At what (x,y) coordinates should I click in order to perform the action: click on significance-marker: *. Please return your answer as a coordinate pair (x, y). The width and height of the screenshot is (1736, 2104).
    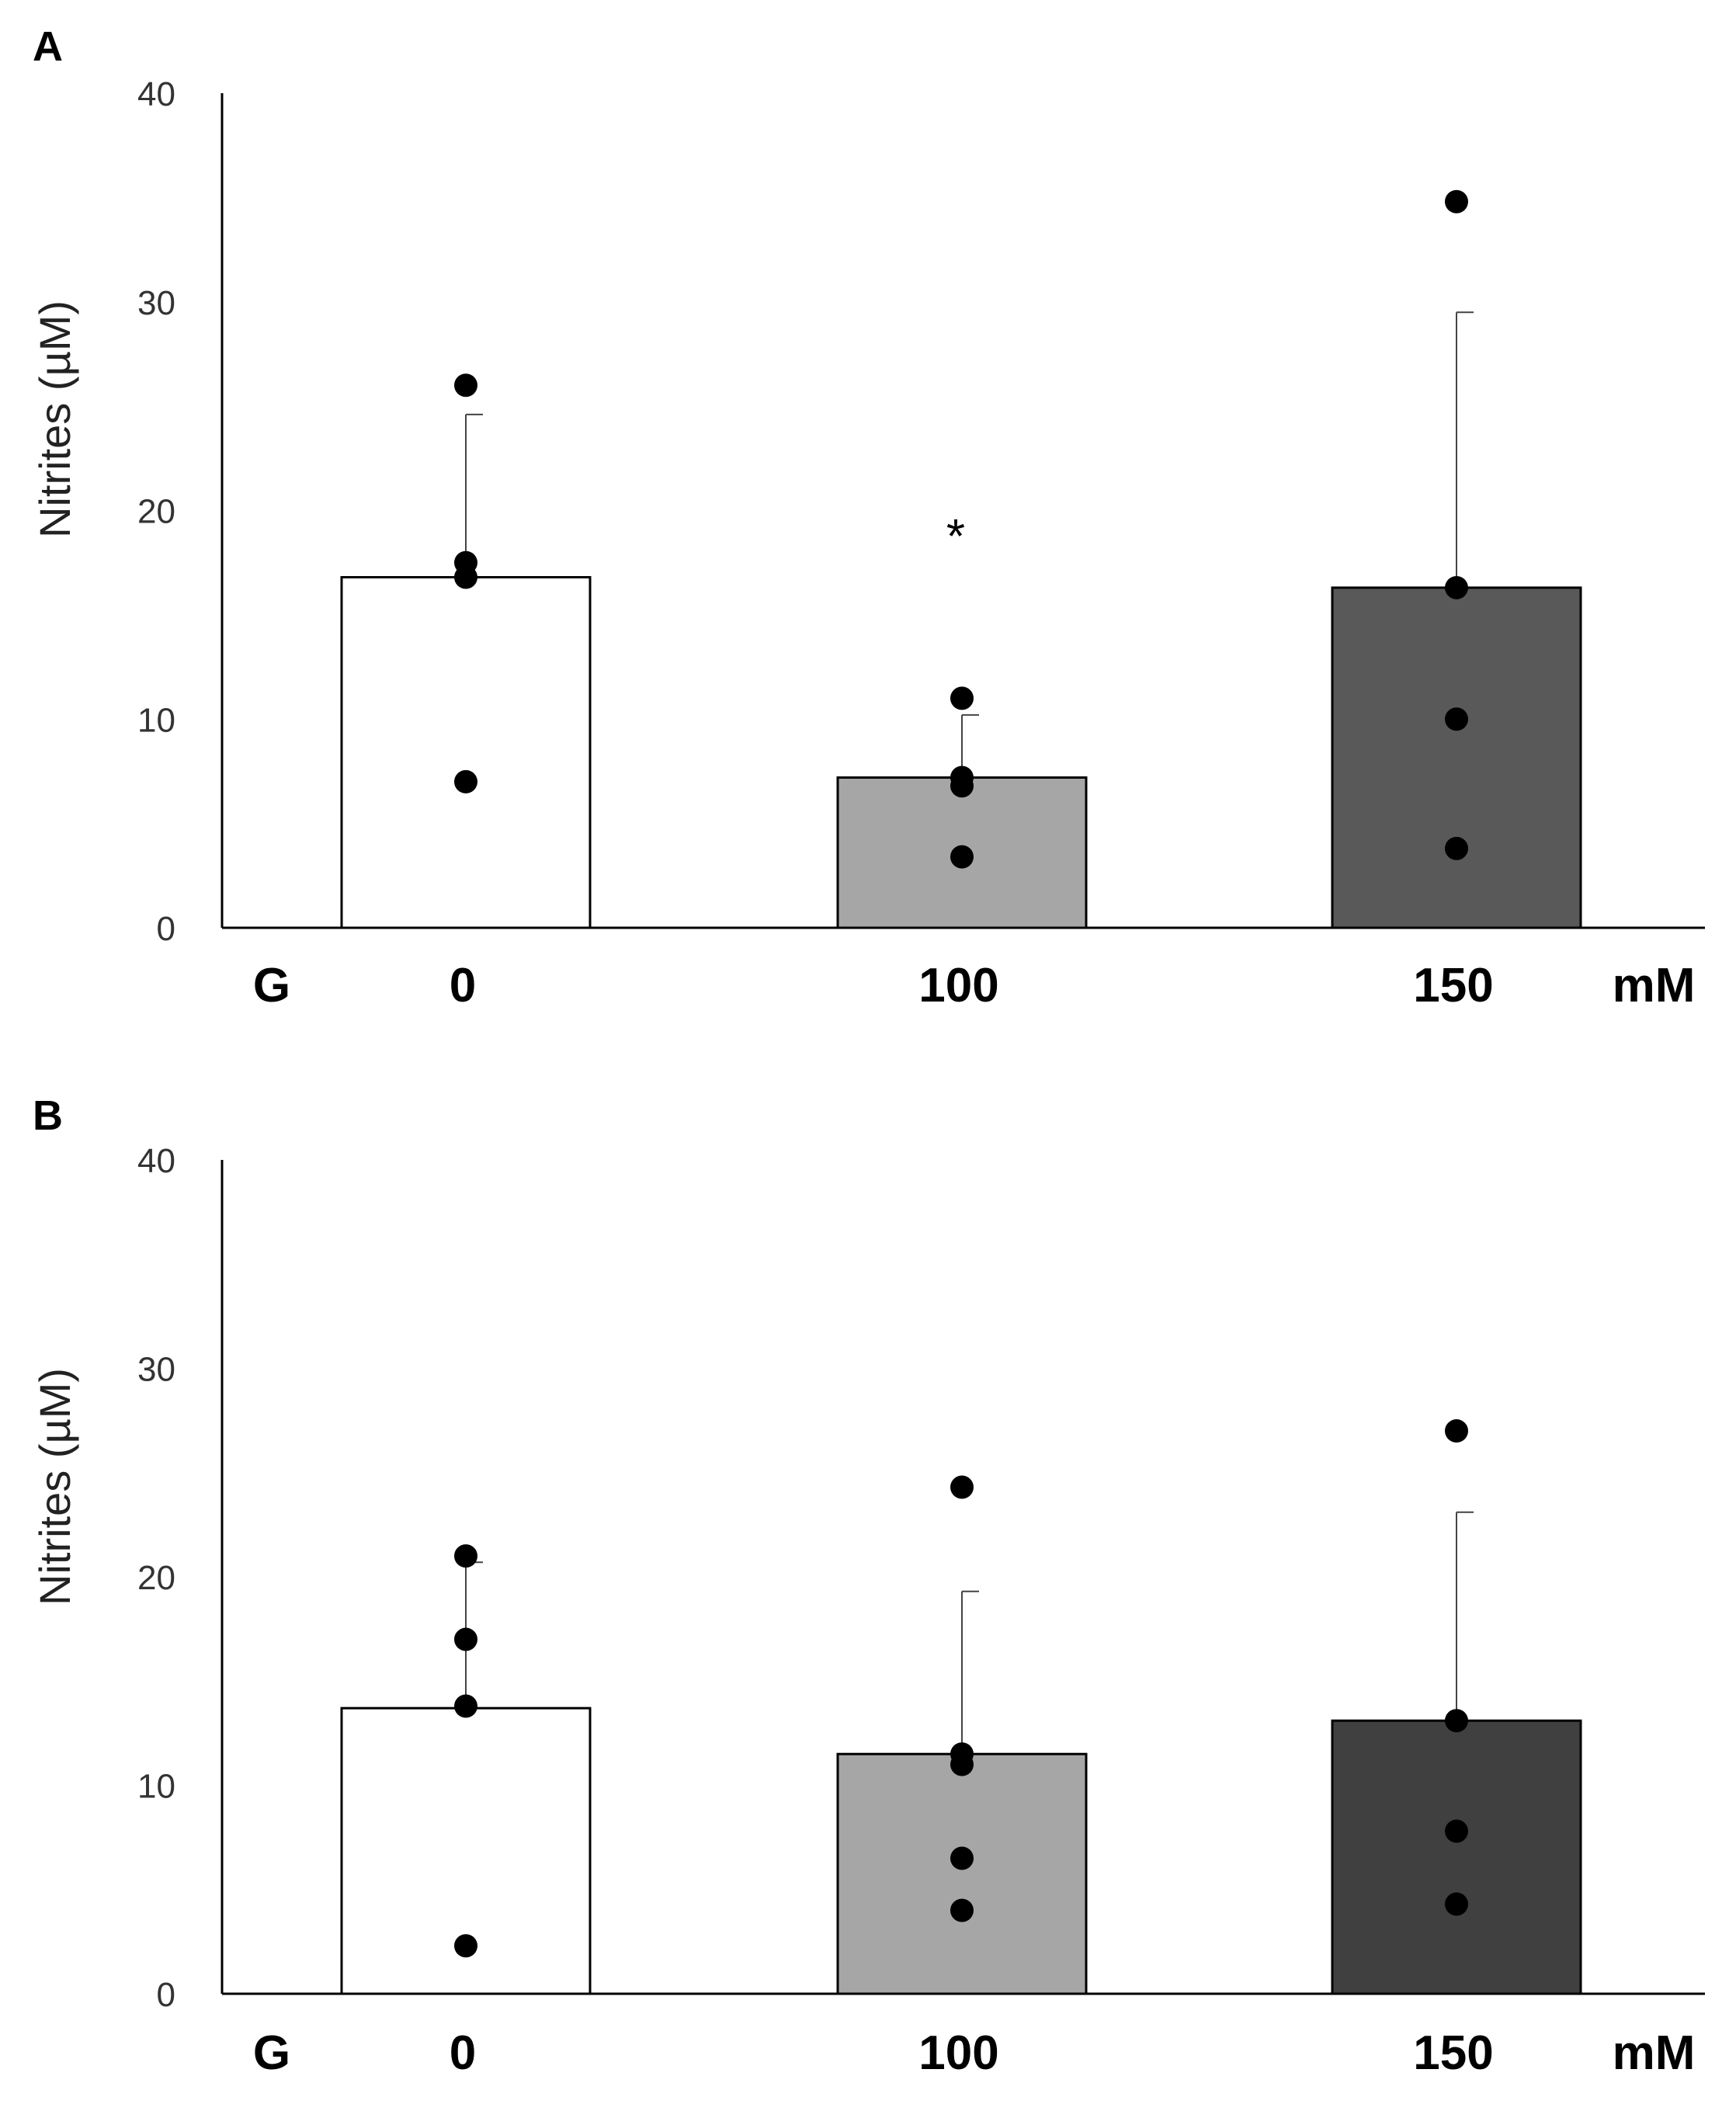
    Looking at the image, I should click on (955, 537).